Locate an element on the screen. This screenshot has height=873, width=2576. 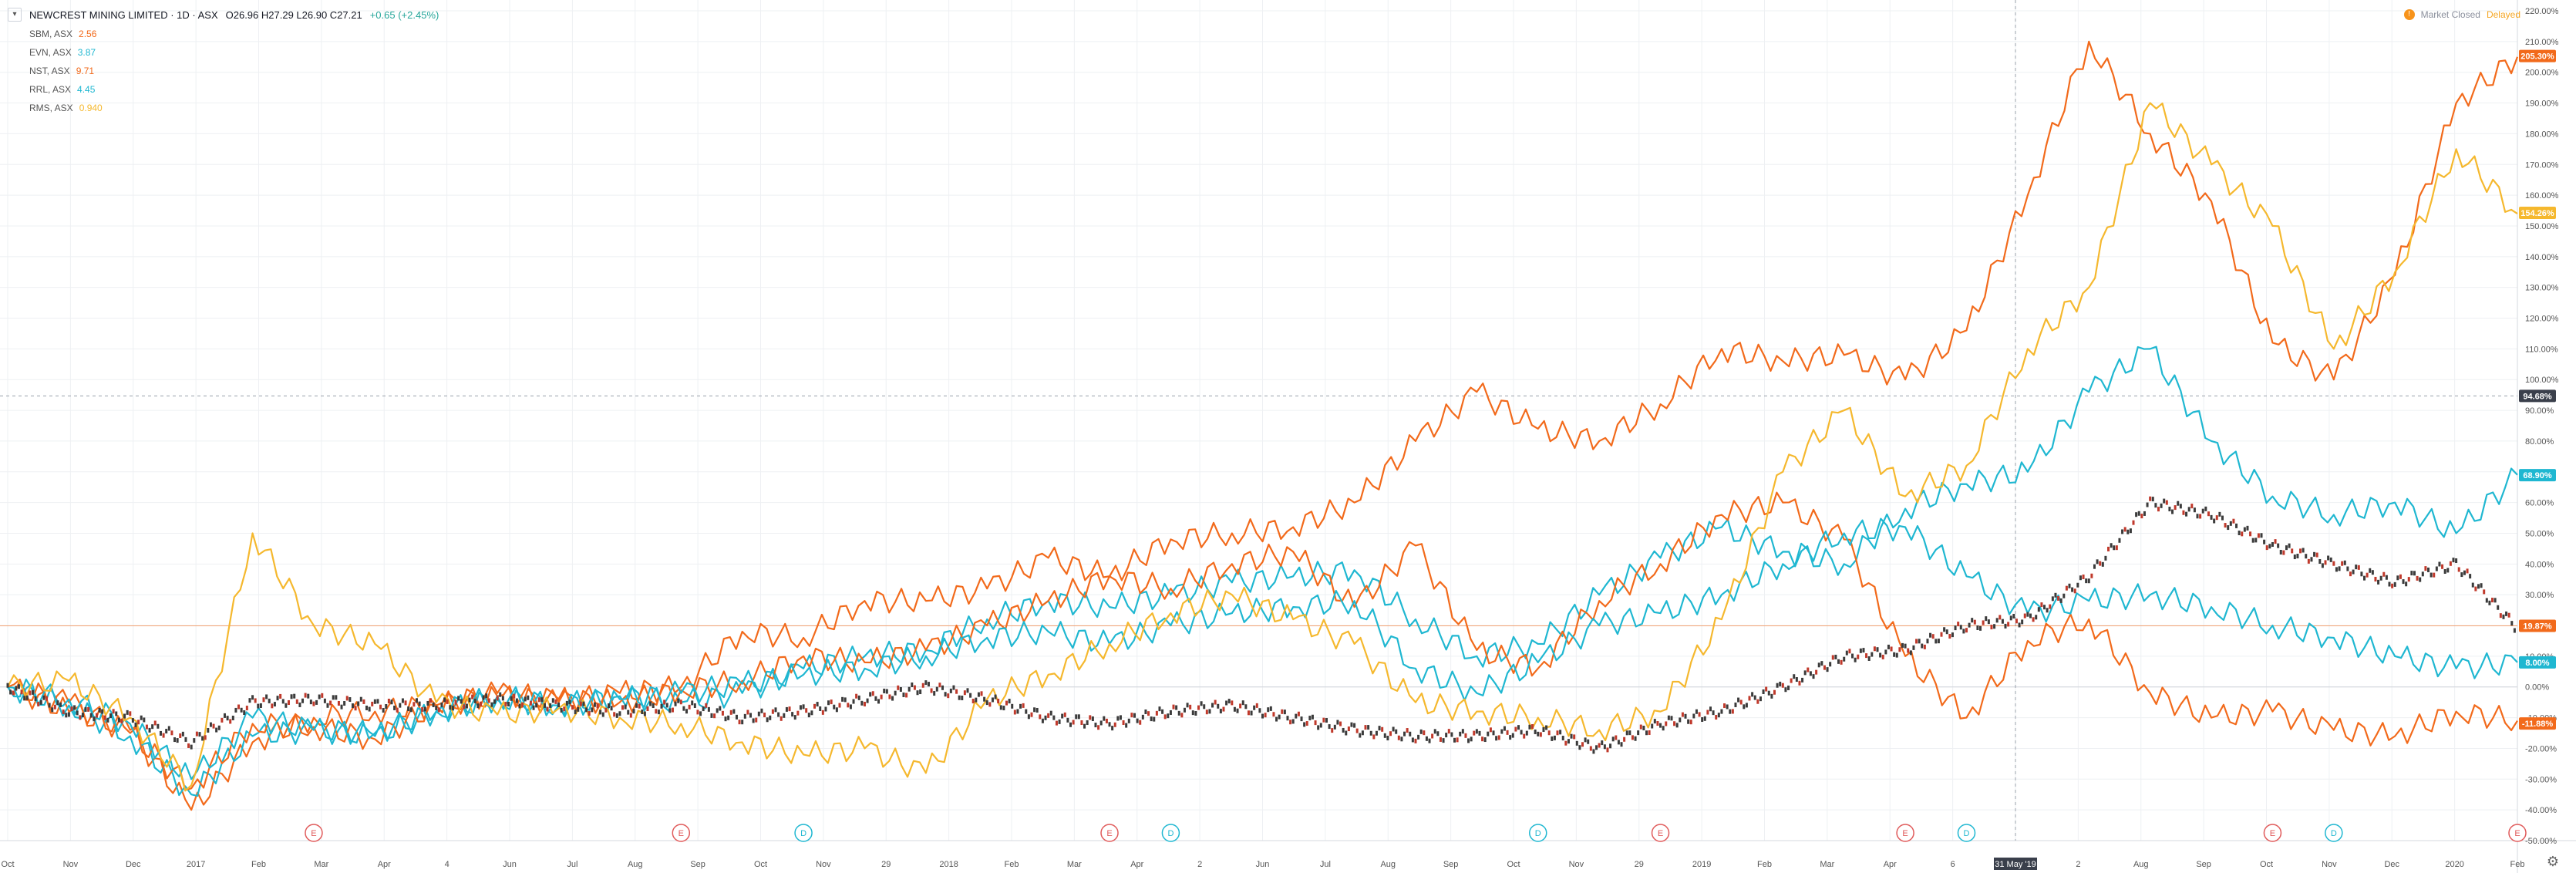
y-tick-label: 160.00% is located at coordinates (2542, 196).